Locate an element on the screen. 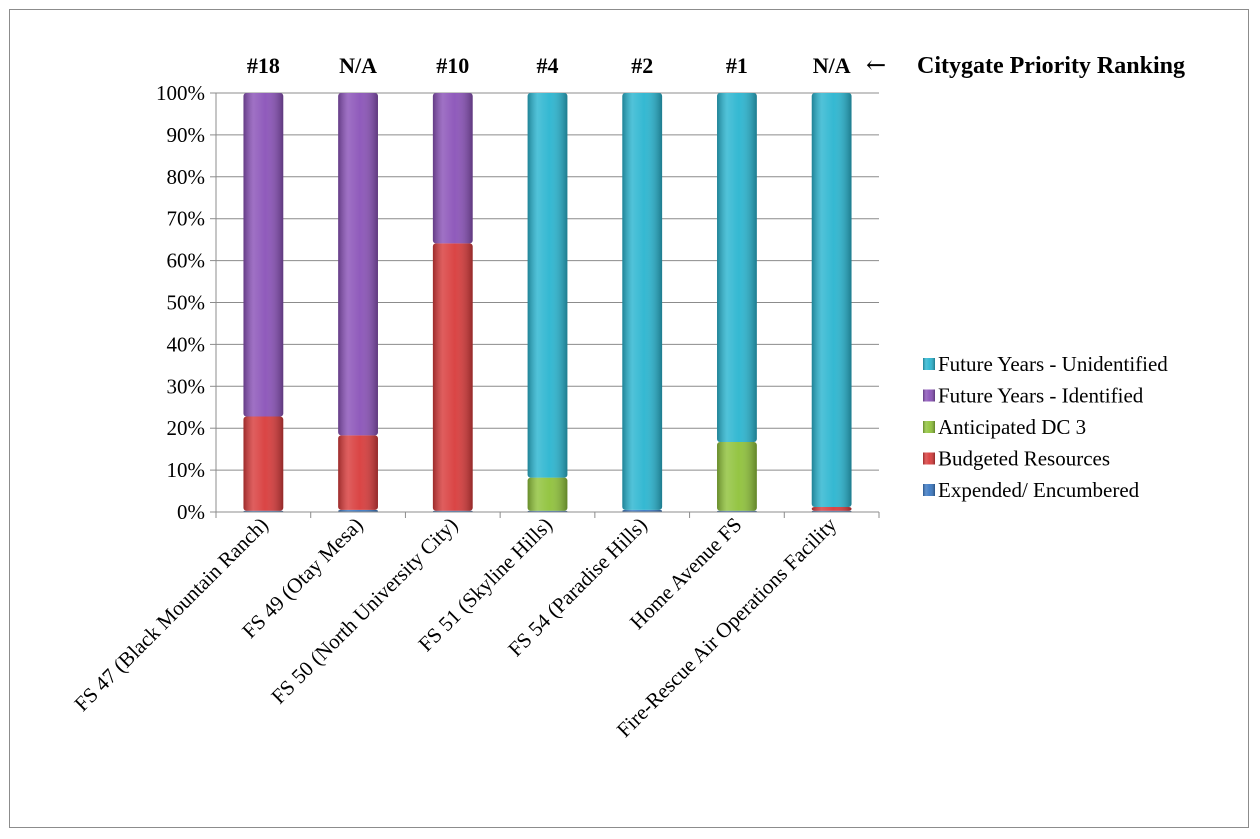 This screenshot has height=839, width=1260. ranking-value: #2 is located at coordinates (642, 65).